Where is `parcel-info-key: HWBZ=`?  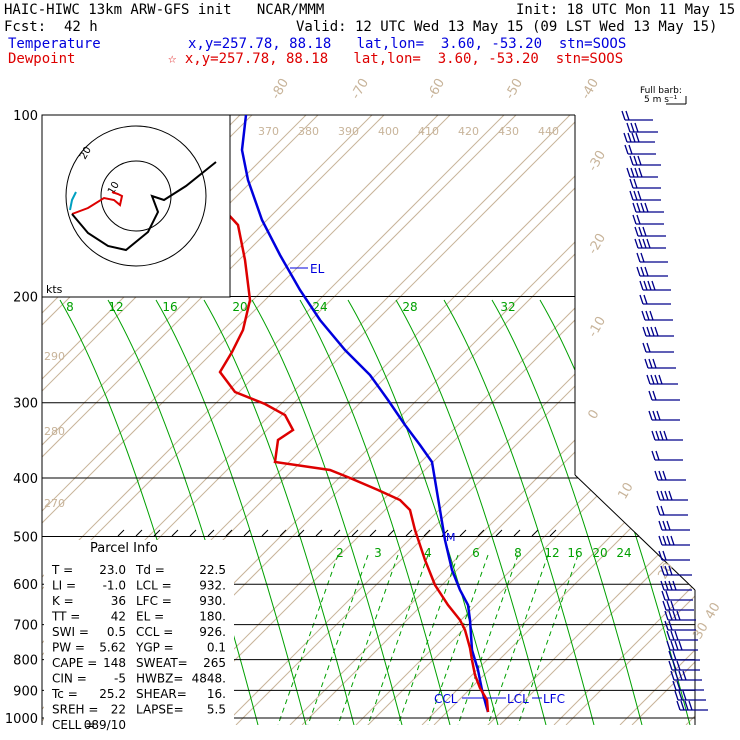
parcel-info-key: HWBZ= is located at coordinates (159, 679).